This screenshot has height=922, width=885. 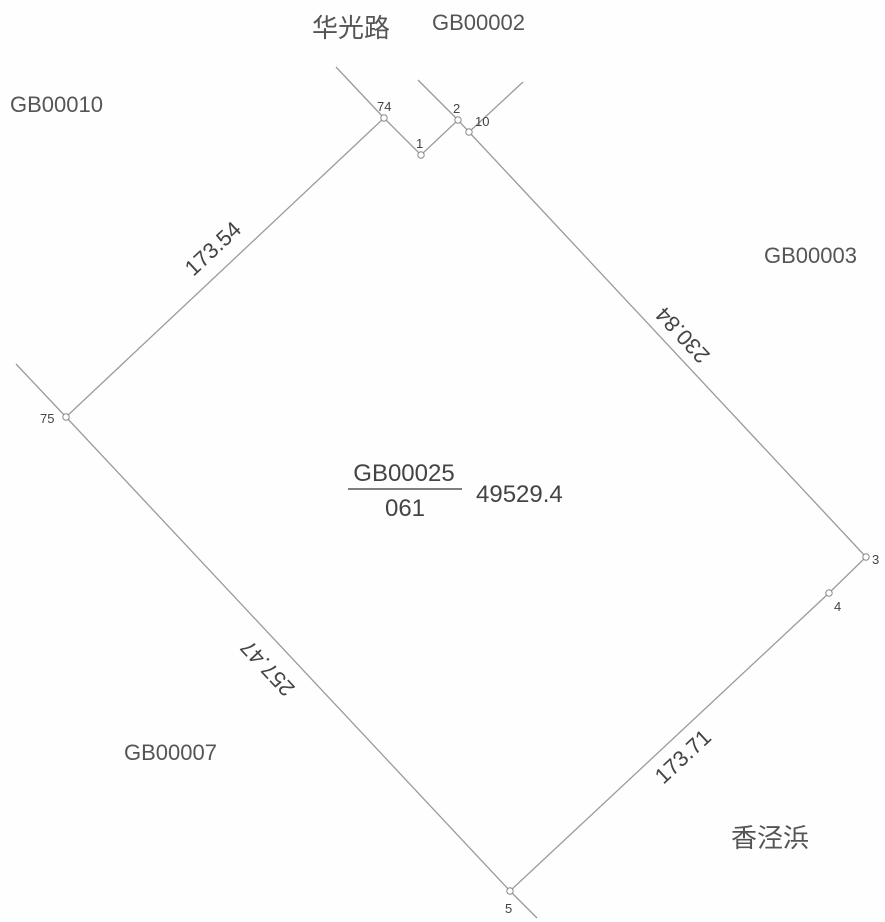 I want to click on edge-length-10-3: 230.84, so click(x=682, y=335).